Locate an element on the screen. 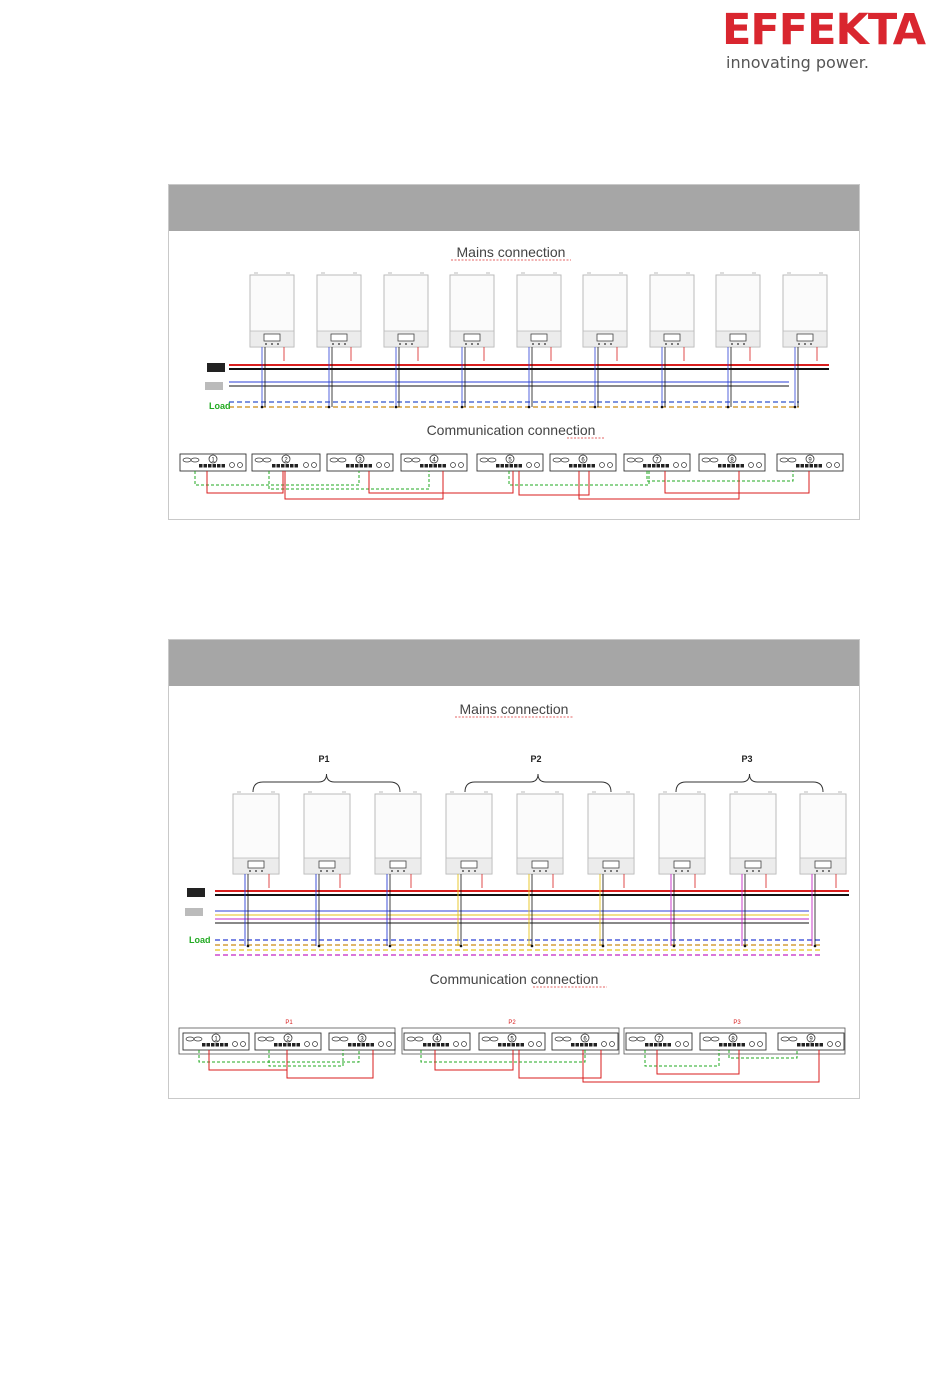 The height and width of the screenshot is (1379, 950). comm-port-unit: 1 is located at coordinates (216, 1041).